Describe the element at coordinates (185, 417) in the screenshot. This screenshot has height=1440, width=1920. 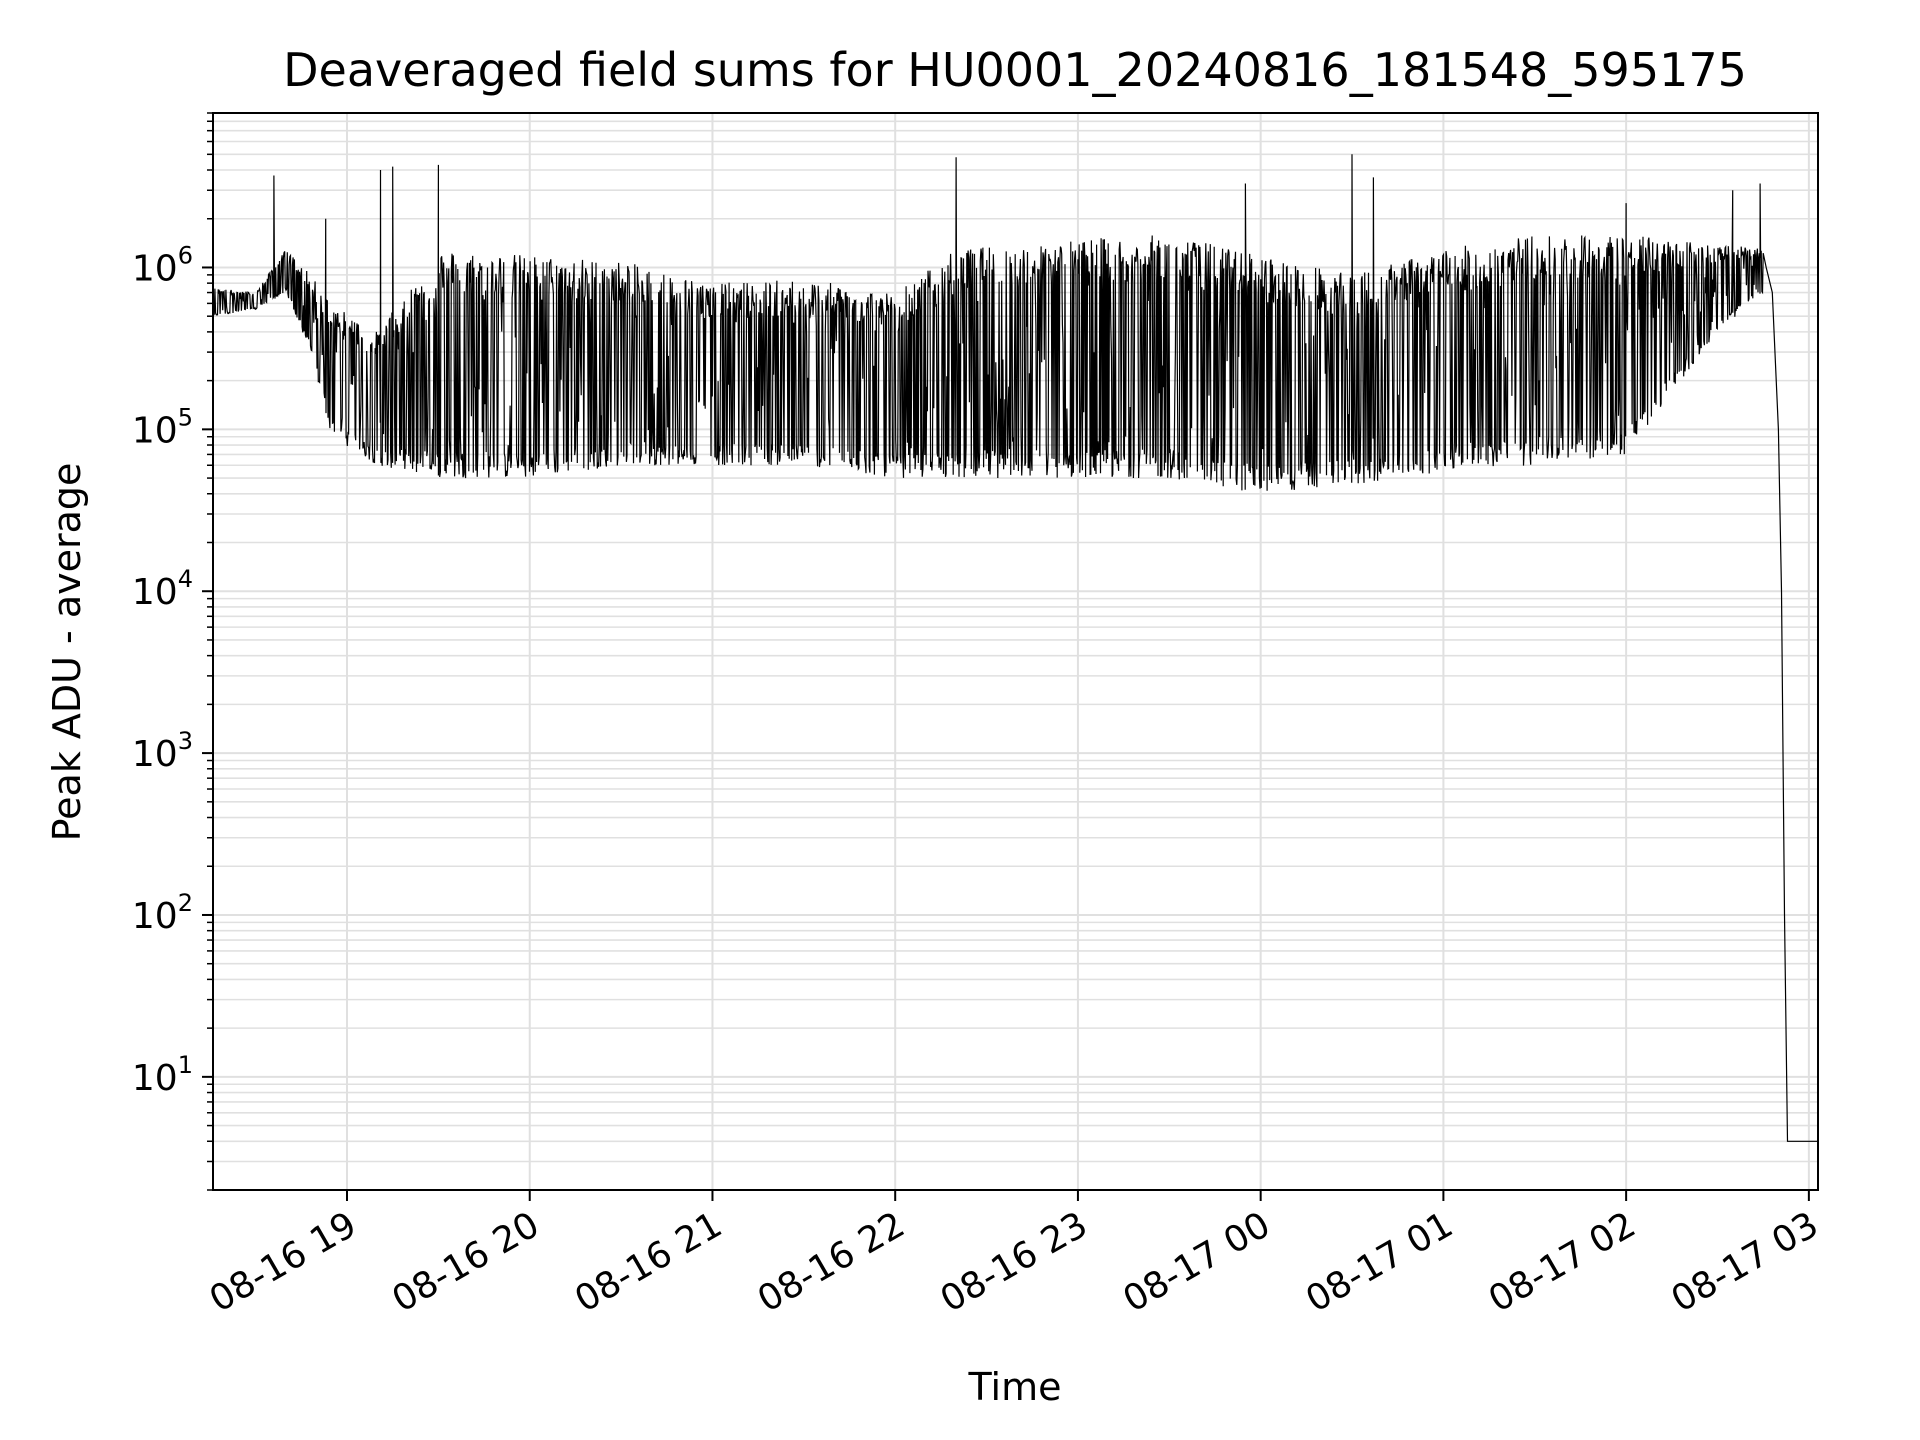
I see `y-tick-label-exponent: 5` at that location.